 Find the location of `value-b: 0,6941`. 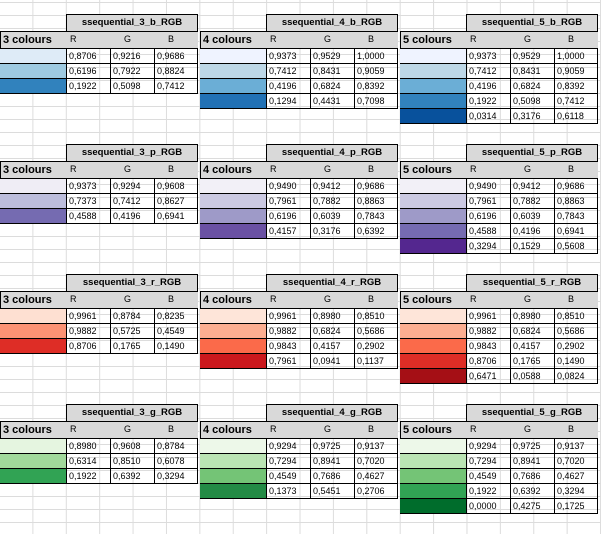

value-b: 0,6941 is located at coordinates (576, 231).